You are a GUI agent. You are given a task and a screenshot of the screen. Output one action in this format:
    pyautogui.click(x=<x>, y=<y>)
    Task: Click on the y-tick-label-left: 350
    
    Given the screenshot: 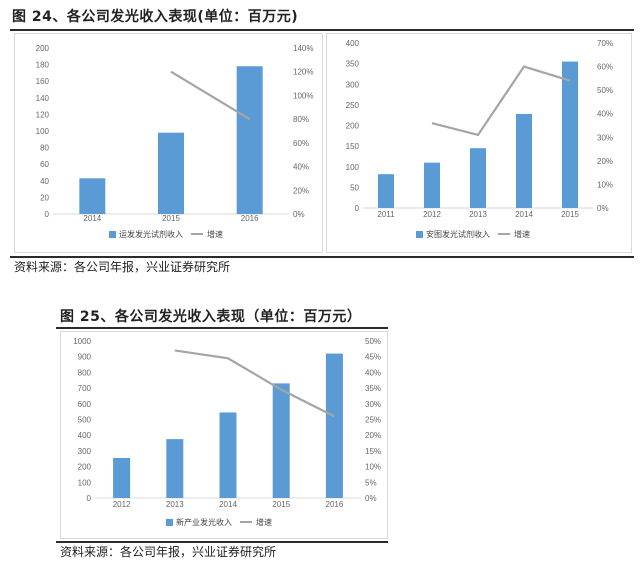 What is the action you would take?
    pyautogui.click(x=353, y=64)
    